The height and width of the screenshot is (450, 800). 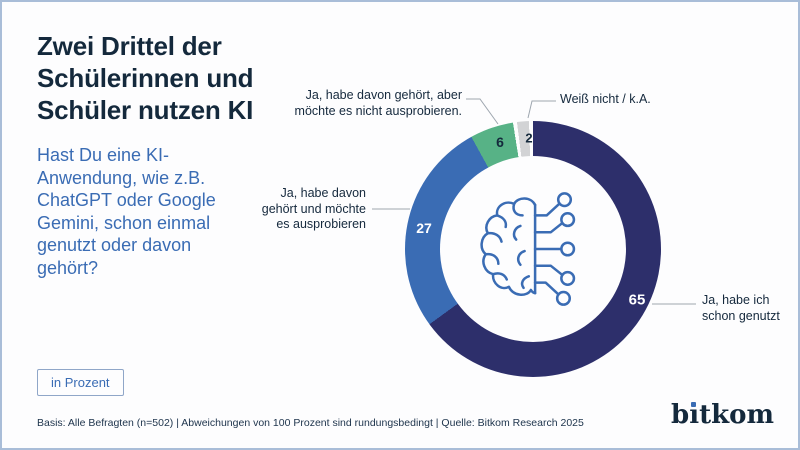 I want to click on donut-hole, so click(x=533, y=249).